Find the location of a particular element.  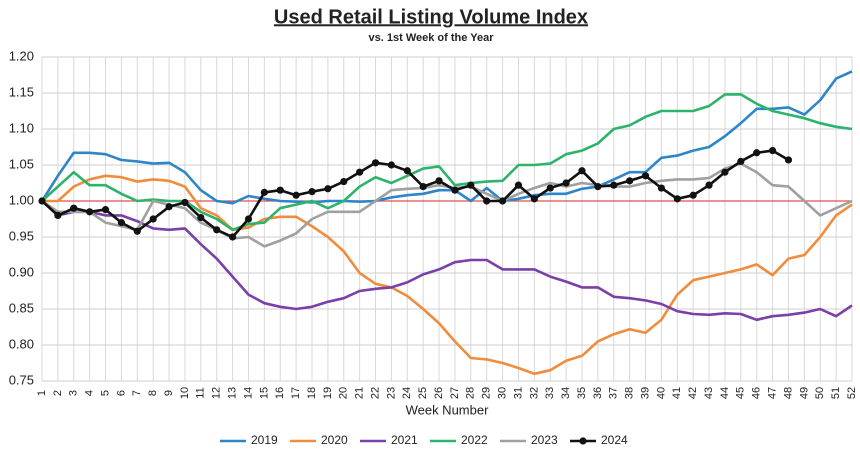

x-tick-label: 9 is located at coordinates (169, 393).